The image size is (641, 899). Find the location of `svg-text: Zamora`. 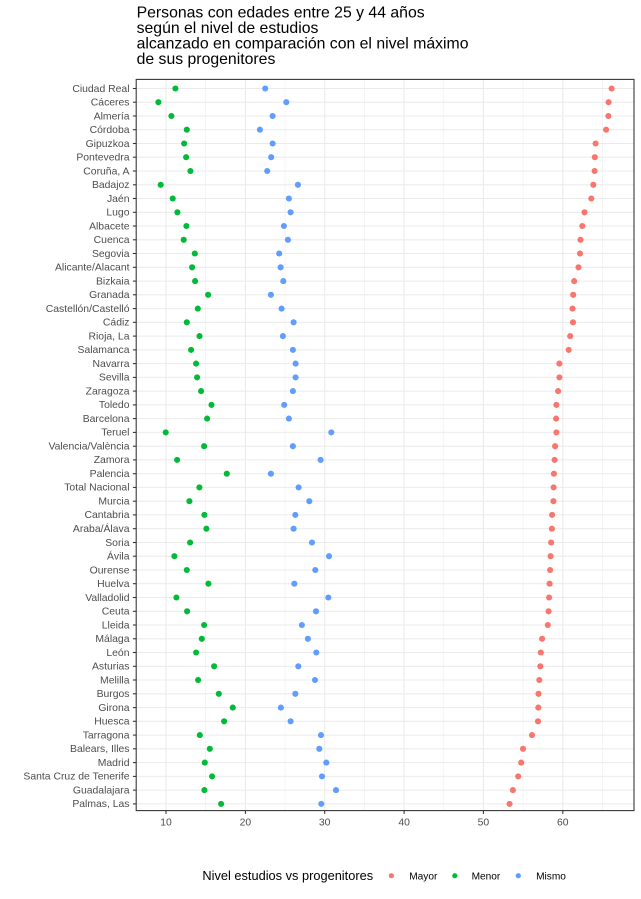

svg-text: Zamora is located at coordinates (112, 460).